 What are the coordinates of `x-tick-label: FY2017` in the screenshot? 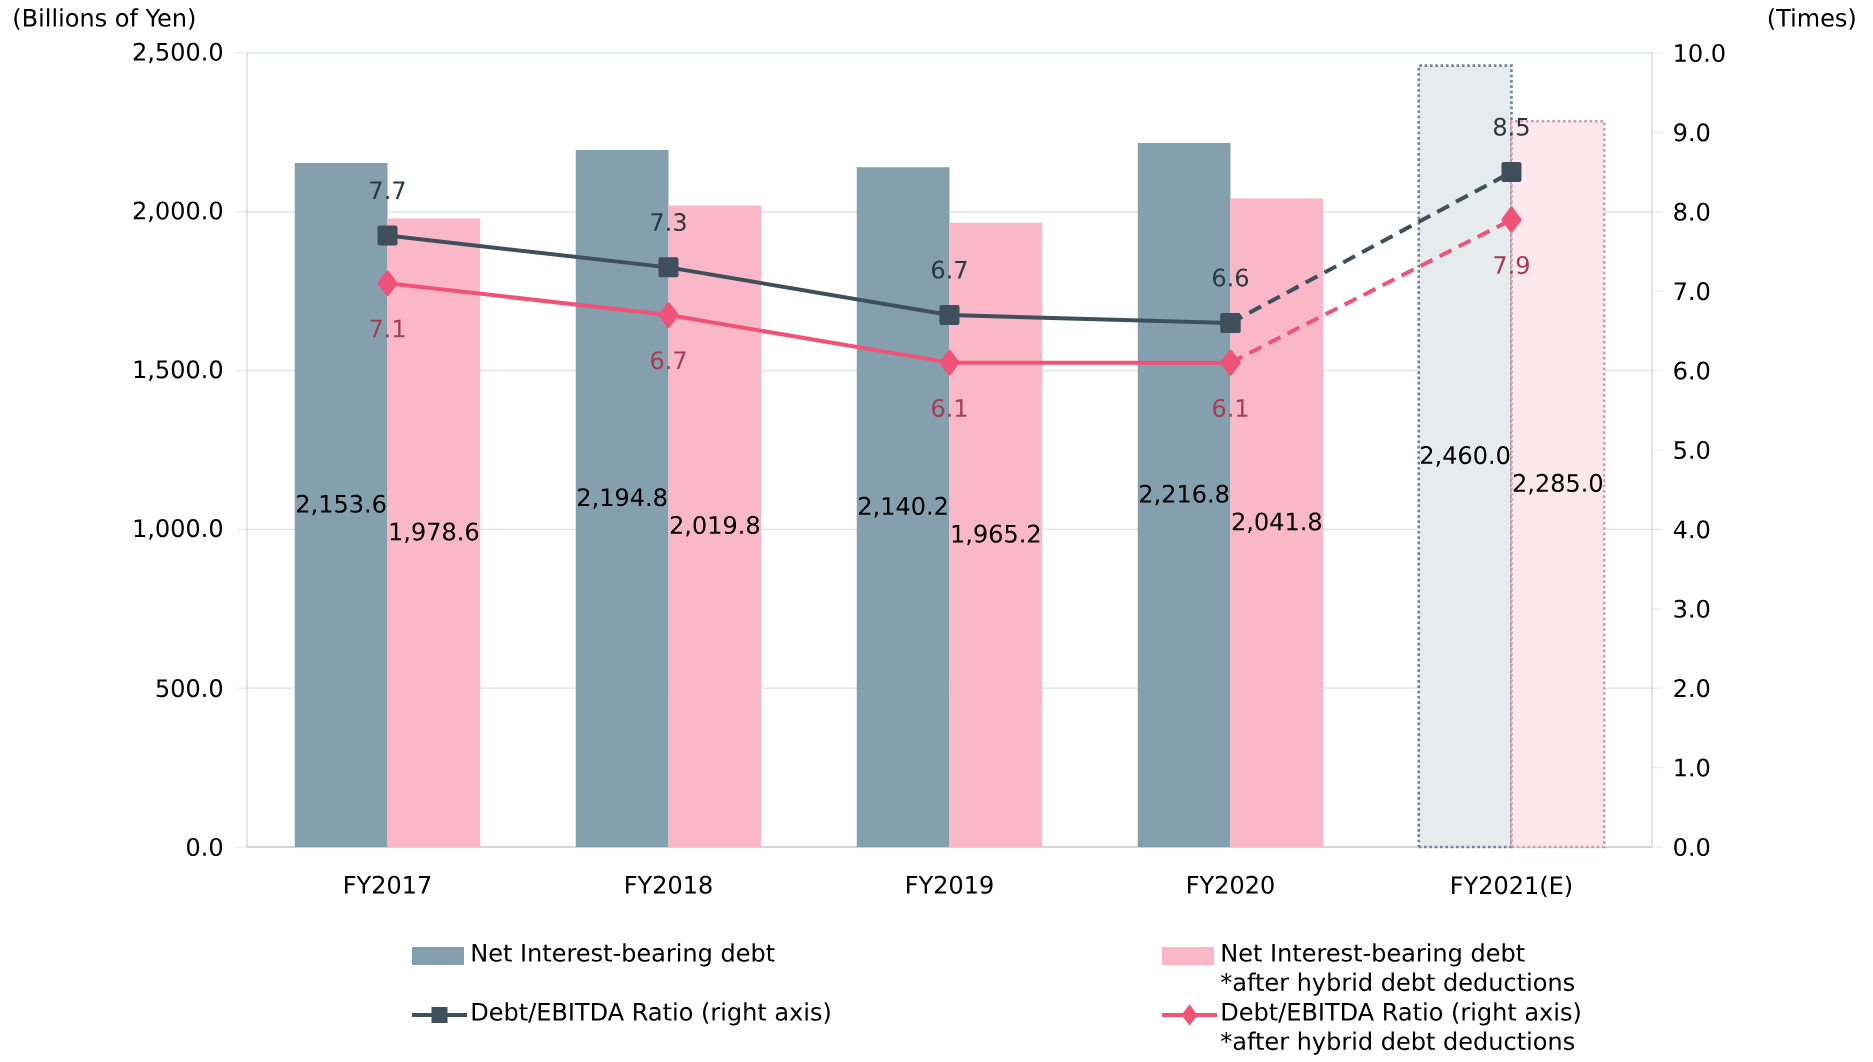 It's located at (388, 884).